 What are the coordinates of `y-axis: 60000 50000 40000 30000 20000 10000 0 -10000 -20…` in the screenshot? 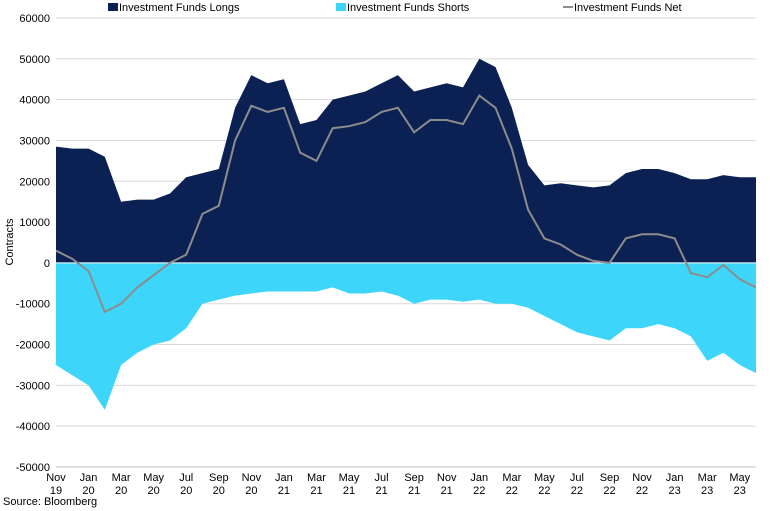 It's located at (33, 243).